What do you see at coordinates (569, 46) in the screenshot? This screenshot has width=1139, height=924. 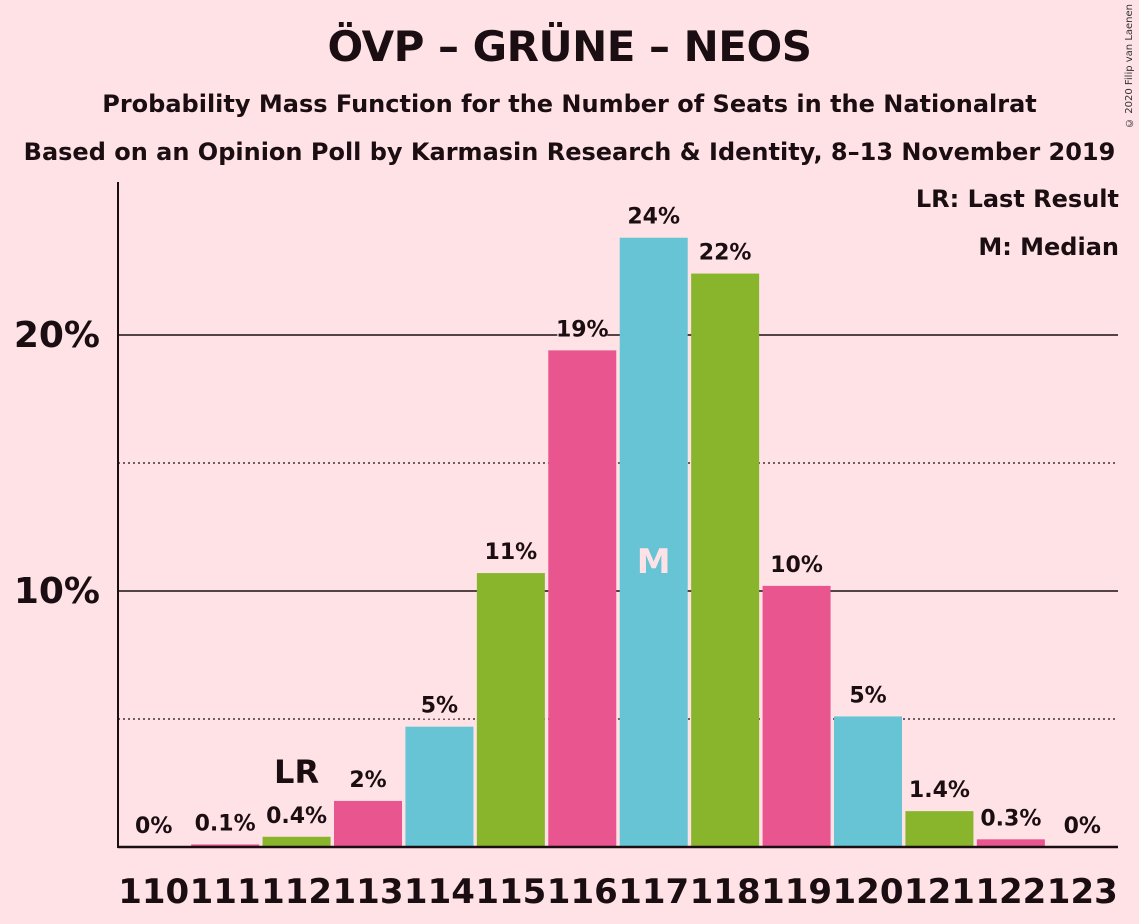 I see `chart-title: ÖVP – GRÜNE – NEOS` at bounding box center [569, 46].